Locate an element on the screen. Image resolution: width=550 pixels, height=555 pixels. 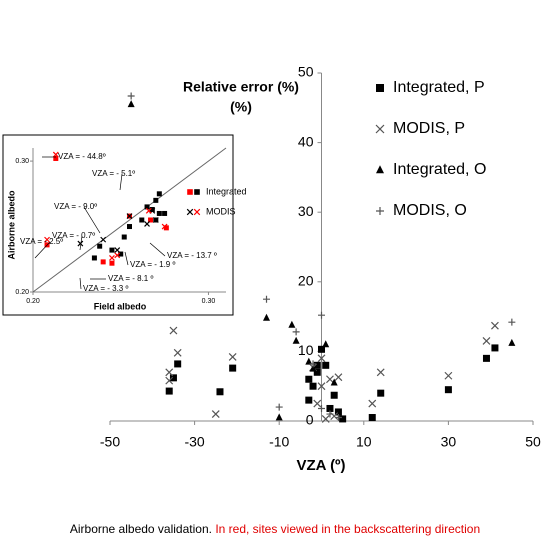
annotation: VZA = - 0.7º is located at coordinates (73, 235).